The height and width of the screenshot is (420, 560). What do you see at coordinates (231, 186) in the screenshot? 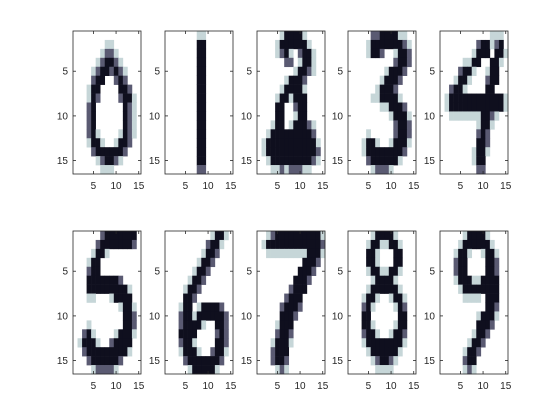
I see `x-tick-label: 15` at bounding box center [231, 186].